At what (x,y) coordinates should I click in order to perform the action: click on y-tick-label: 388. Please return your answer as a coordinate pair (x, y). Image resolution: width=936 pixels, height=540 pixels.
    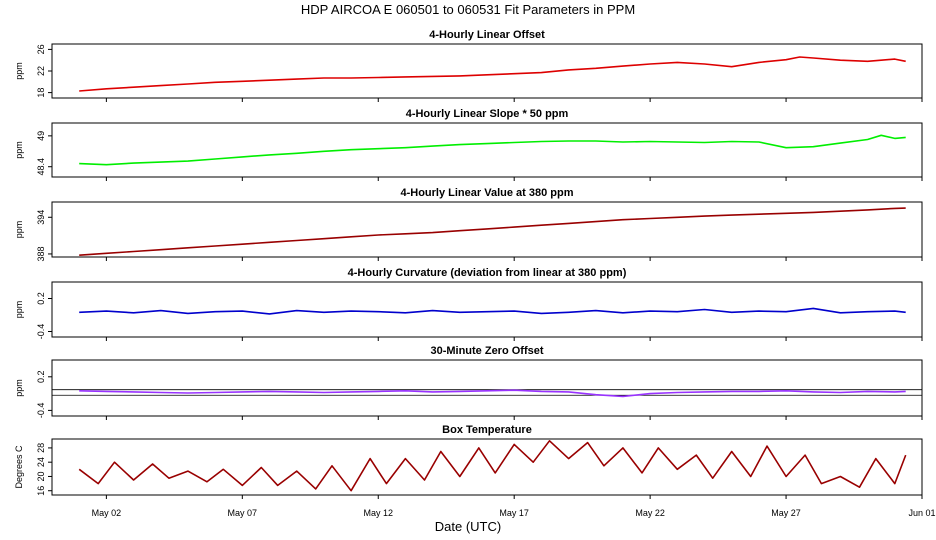
    Looking at the image, I should click on (41, 253).